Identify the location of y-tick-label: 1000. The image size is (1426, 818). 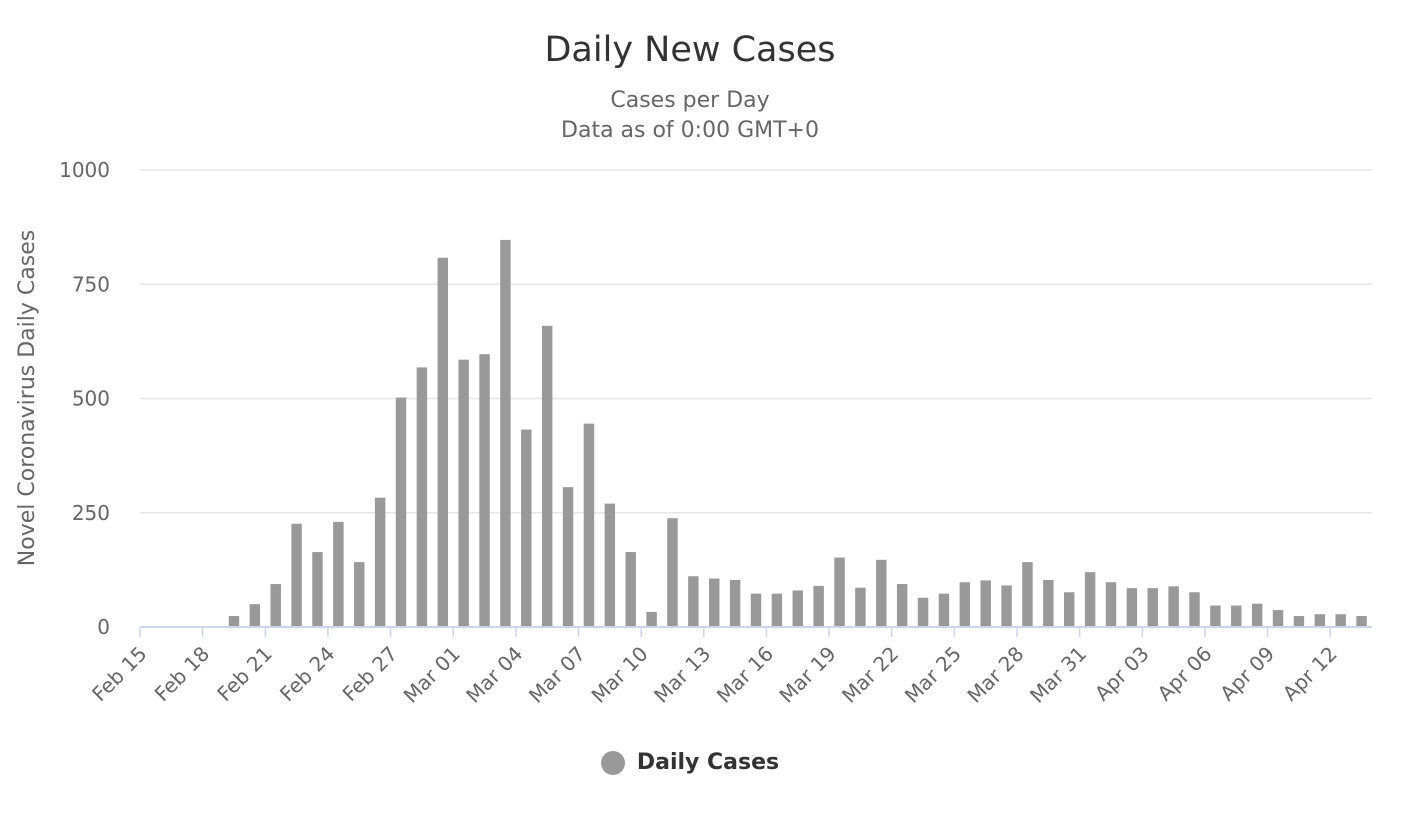
(84, 170).